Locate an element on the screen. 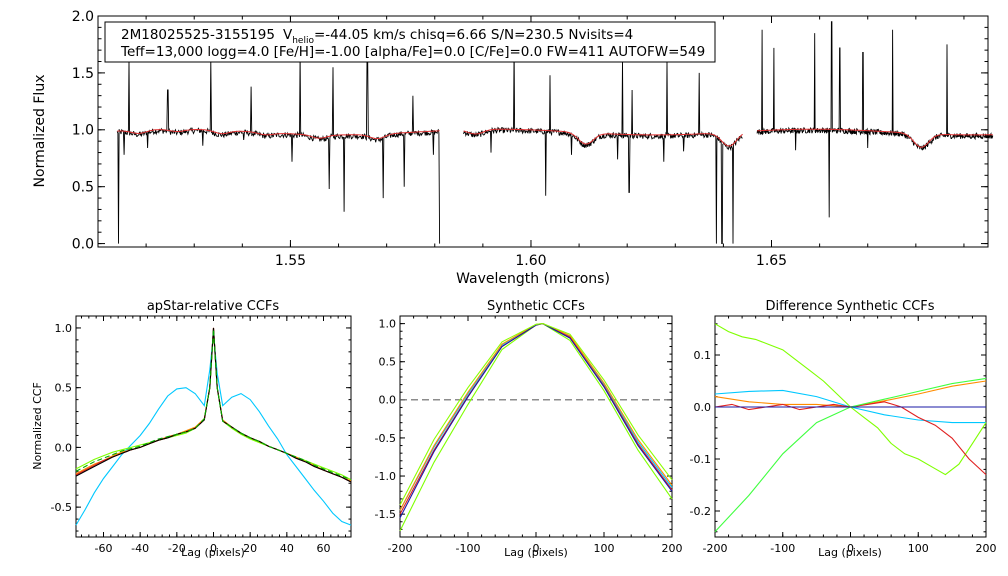  info-v-subscript: helio is located at coordinates (303, 41).